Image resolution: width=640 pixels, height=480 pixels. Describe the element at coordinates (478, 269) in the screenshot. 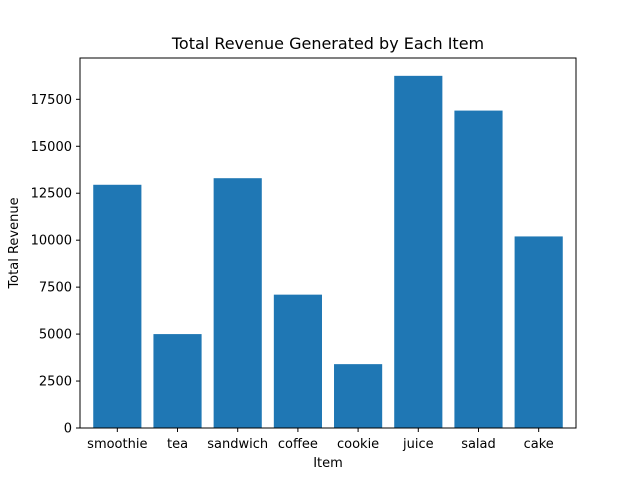

I see `bar-salad` at that location.